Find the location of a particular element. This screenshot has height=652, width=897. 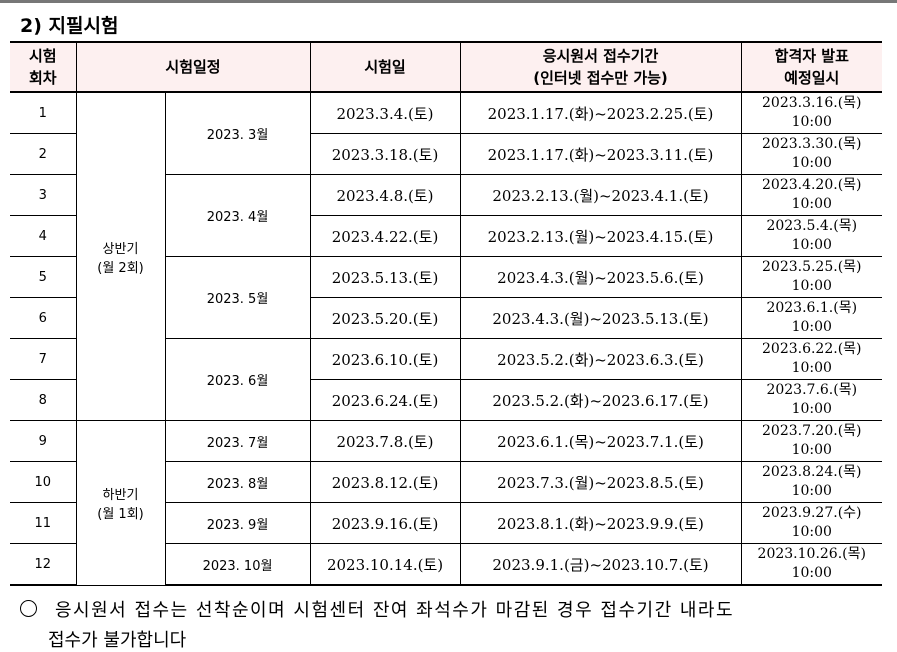

round-number: 1 is located at coordinates (43, 112).